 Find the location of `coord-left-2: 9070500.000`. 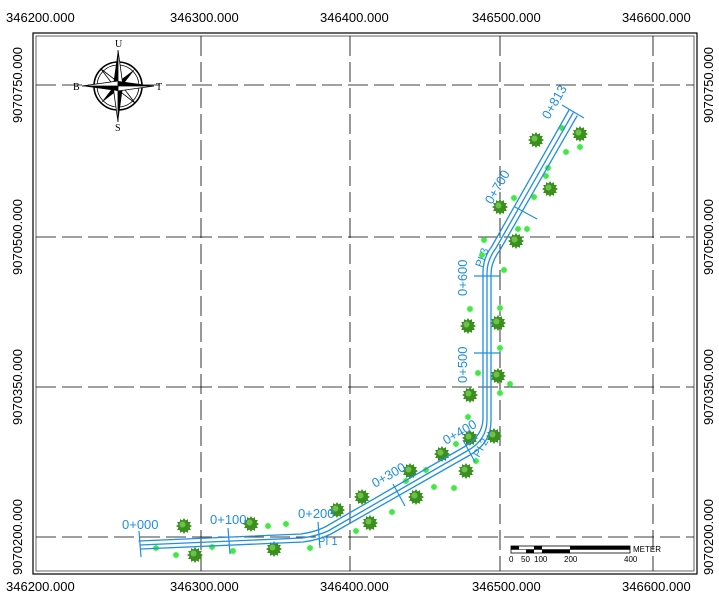

coord-left-2: 9070500.000 is located at coordinates (17, 237).